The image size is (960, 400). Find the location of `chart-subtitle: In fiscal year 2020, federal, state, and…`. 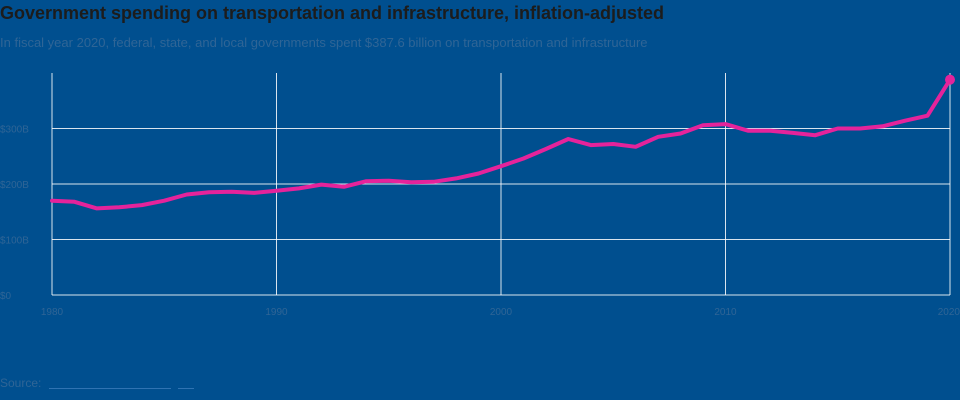

chart-subtitle: In fiscal year 2020, federal, state, and… is located at coordinates (324, 42).